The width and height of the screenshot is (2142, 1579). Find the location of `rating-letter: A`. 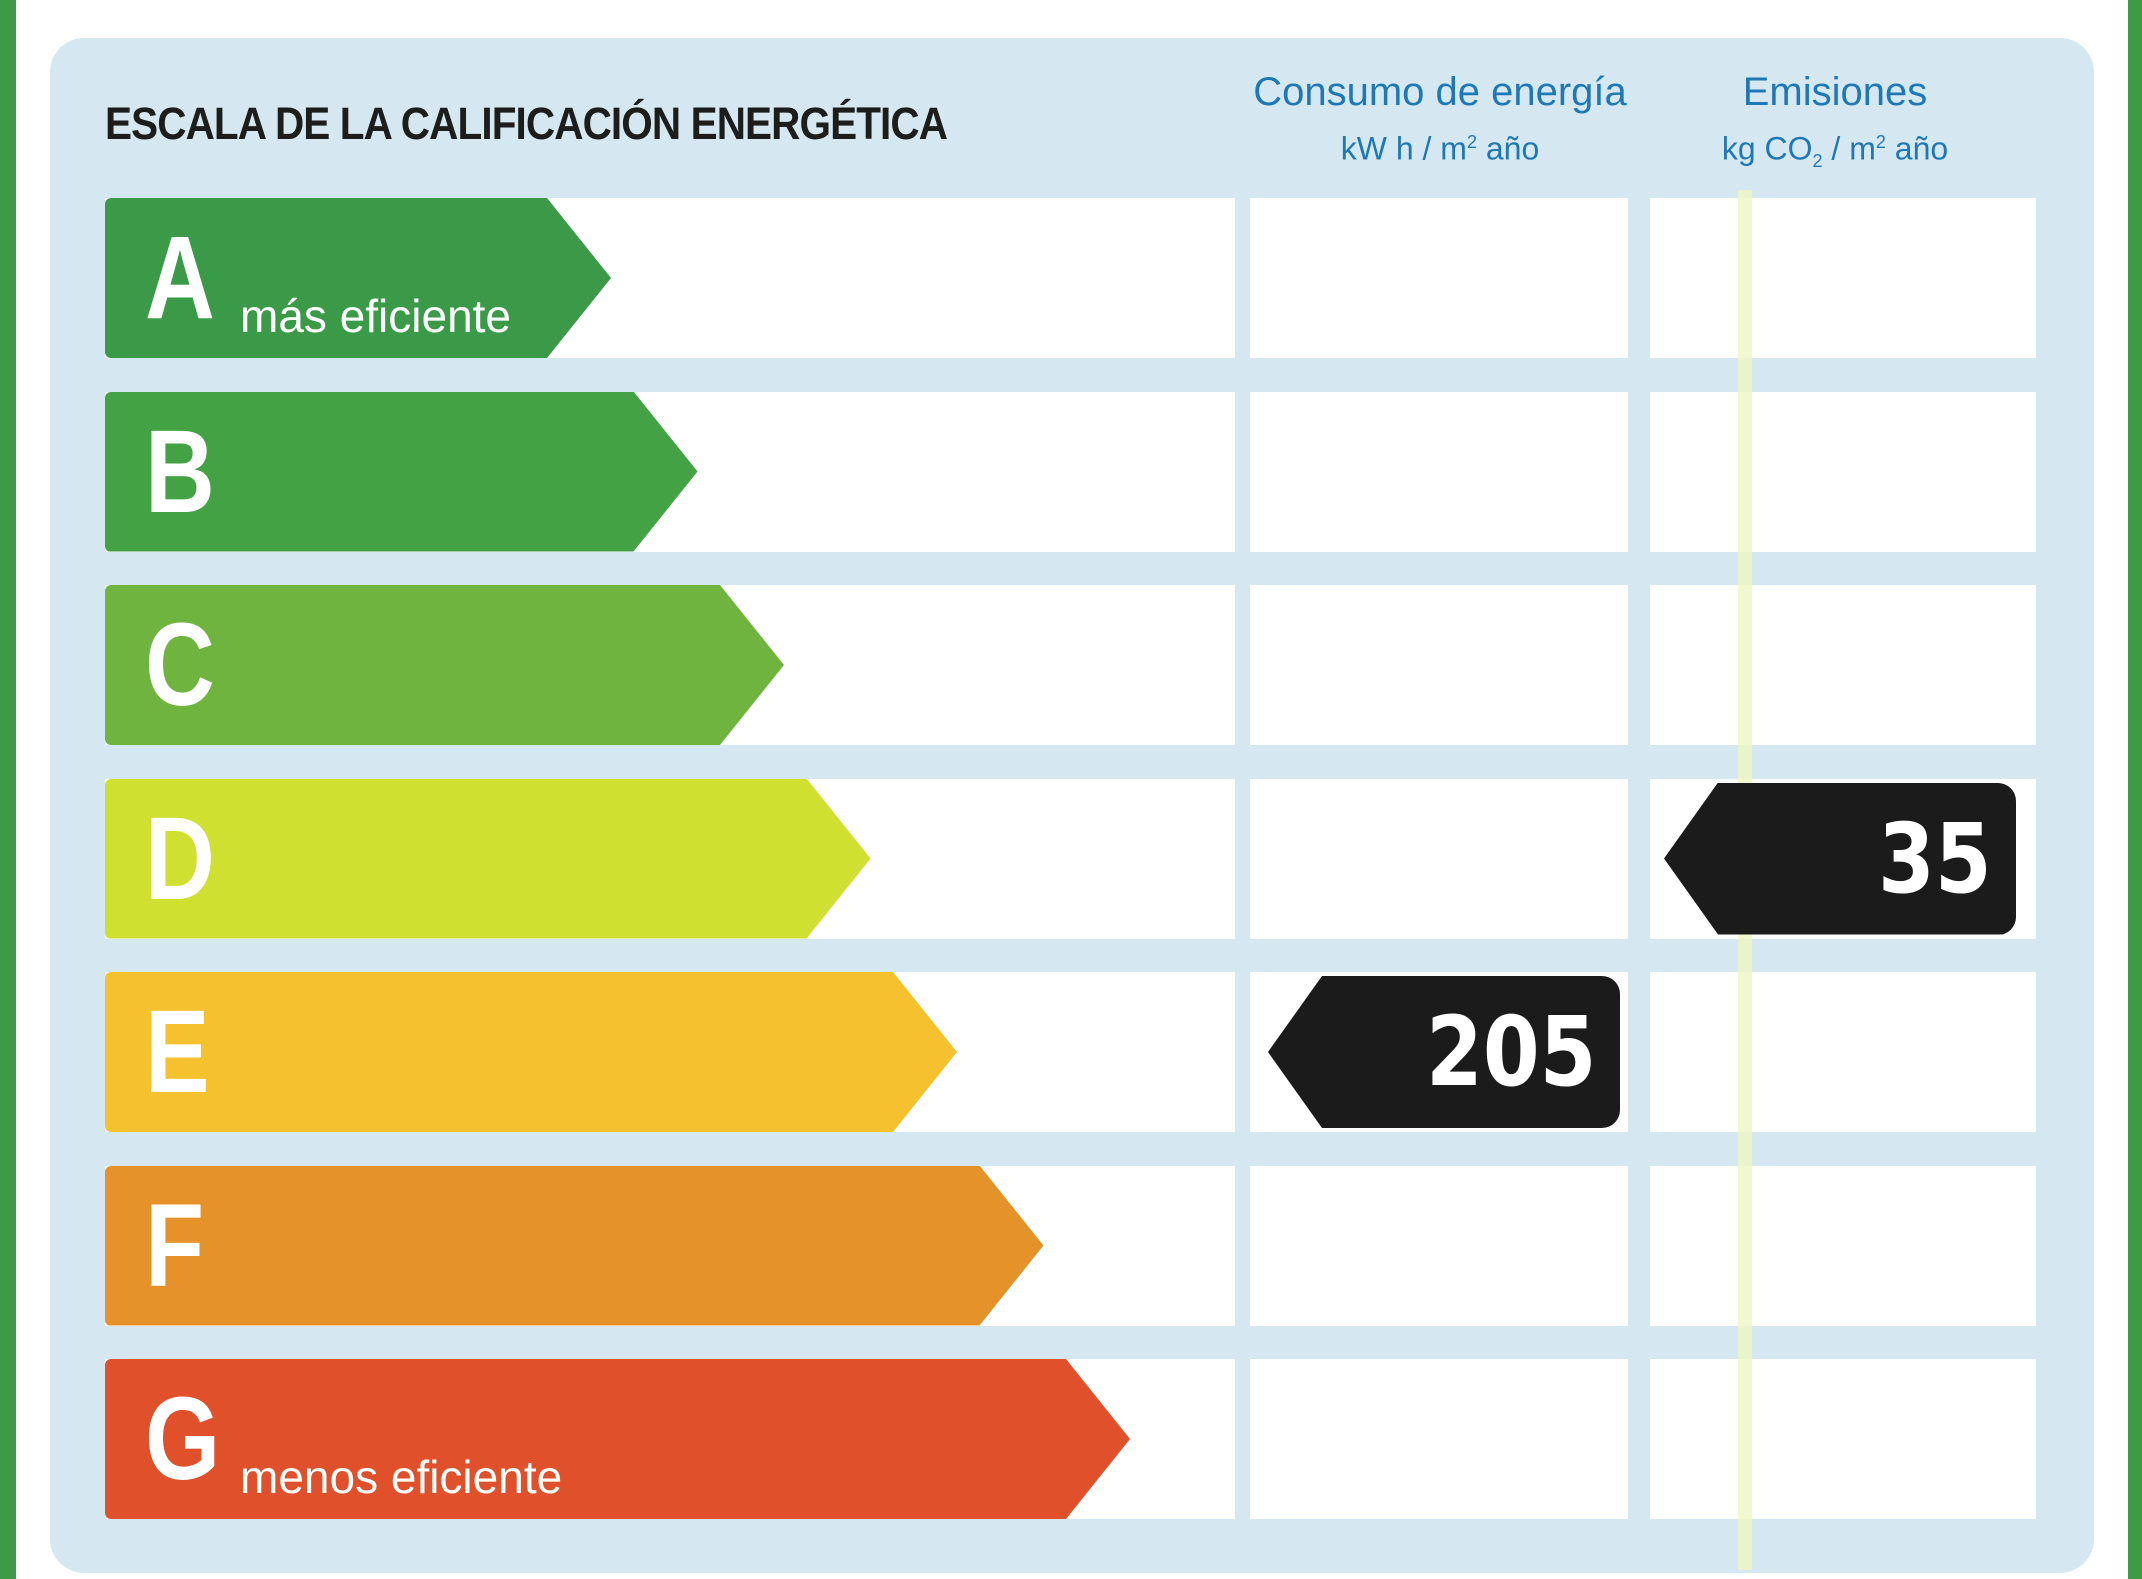

rating-letter: A is located at coordinates (180, 278).